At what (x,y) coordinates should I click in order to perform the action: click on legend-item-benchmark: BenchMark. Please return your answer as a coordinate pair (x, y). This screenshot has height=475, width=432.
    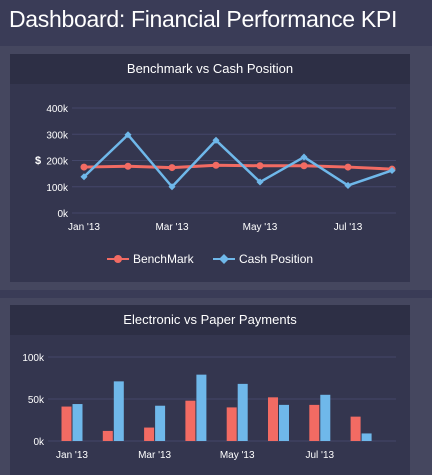
    Looking at the image, I should click on (150, 259).